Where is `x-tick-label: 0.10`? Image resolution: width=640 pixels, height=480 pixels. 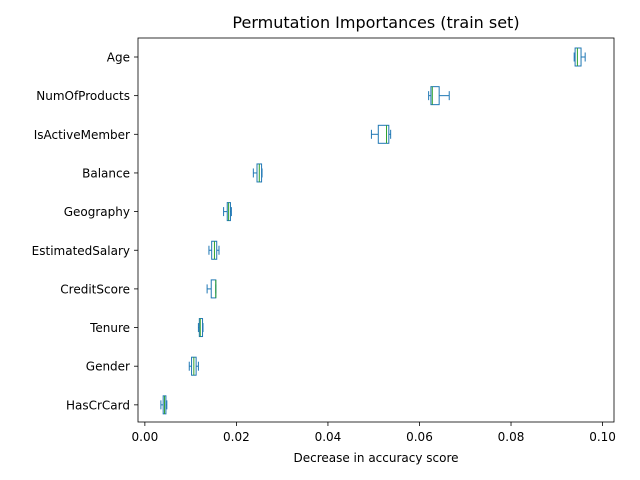
x-tick-label: 0.10 is located at coordinates (602, 437).